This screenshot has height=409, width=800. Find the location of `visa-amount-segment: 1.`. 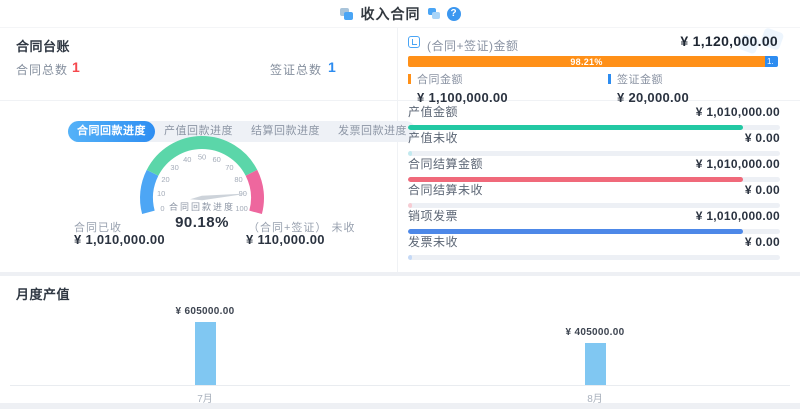

visa-amount-segment: 1. is located at coordinates (771, 61).